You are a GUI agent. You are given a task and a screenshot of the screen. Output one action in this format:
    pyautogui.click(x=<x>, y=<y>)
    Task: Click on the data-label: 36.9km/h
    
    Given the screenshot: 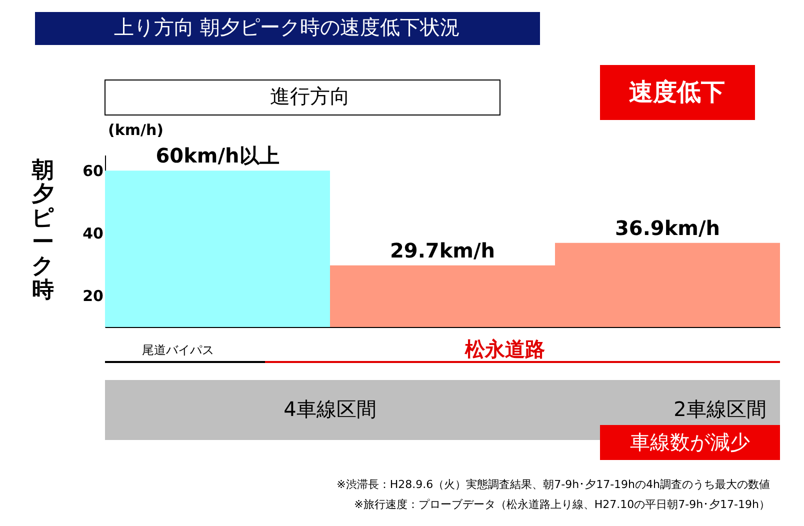 What is the action you would take?
    pyautogui.click(x=667, y=228)
    